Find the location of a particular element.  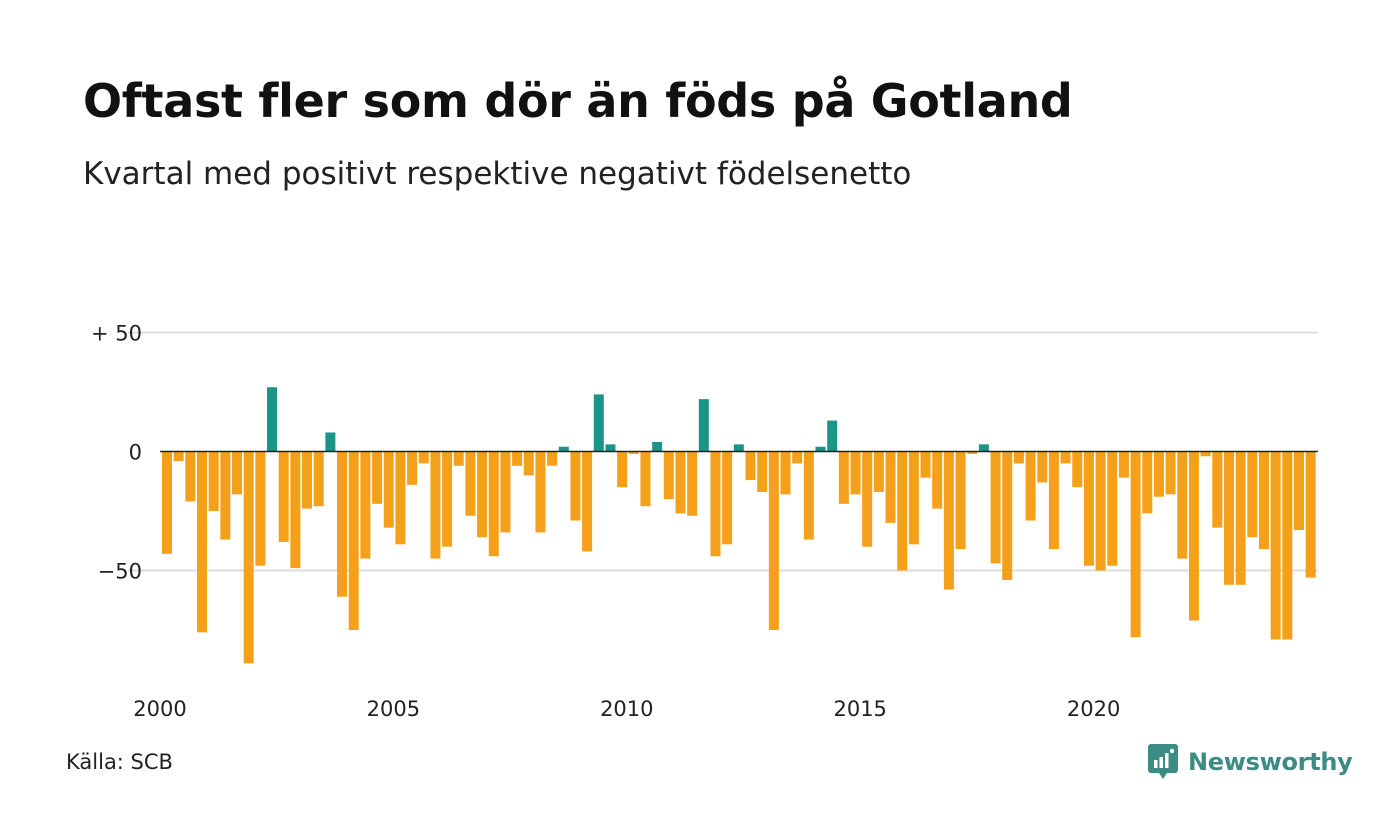

source-note: Källa: SCB is located at coordinates (119, 762).